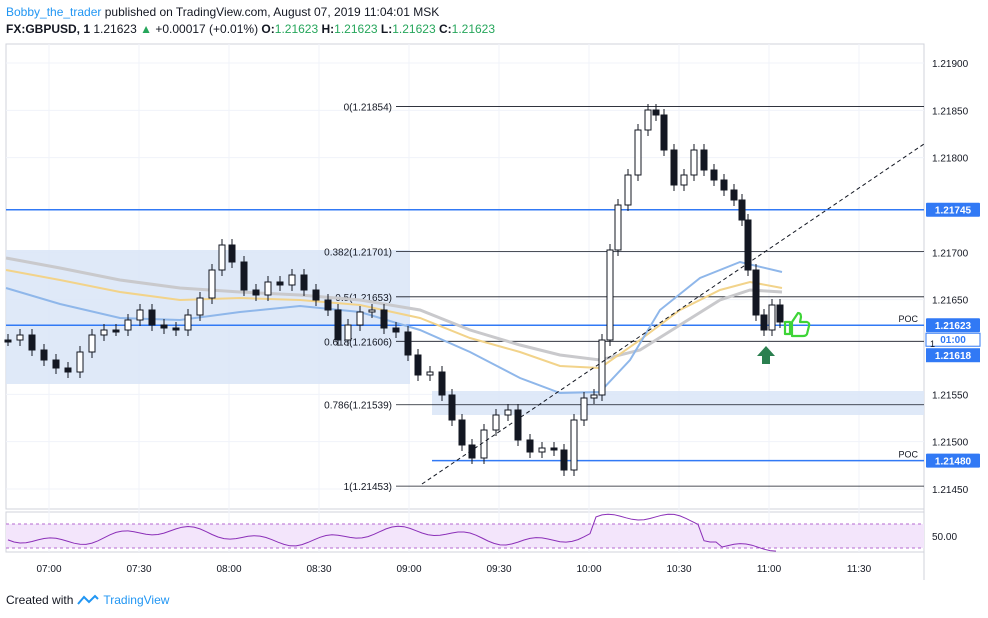 The height and width of the screenshot is (618, 988). Describe the element at coordinates (950, 395) in the screenshot. I see `price-tick-label: 1.21550` at that location.